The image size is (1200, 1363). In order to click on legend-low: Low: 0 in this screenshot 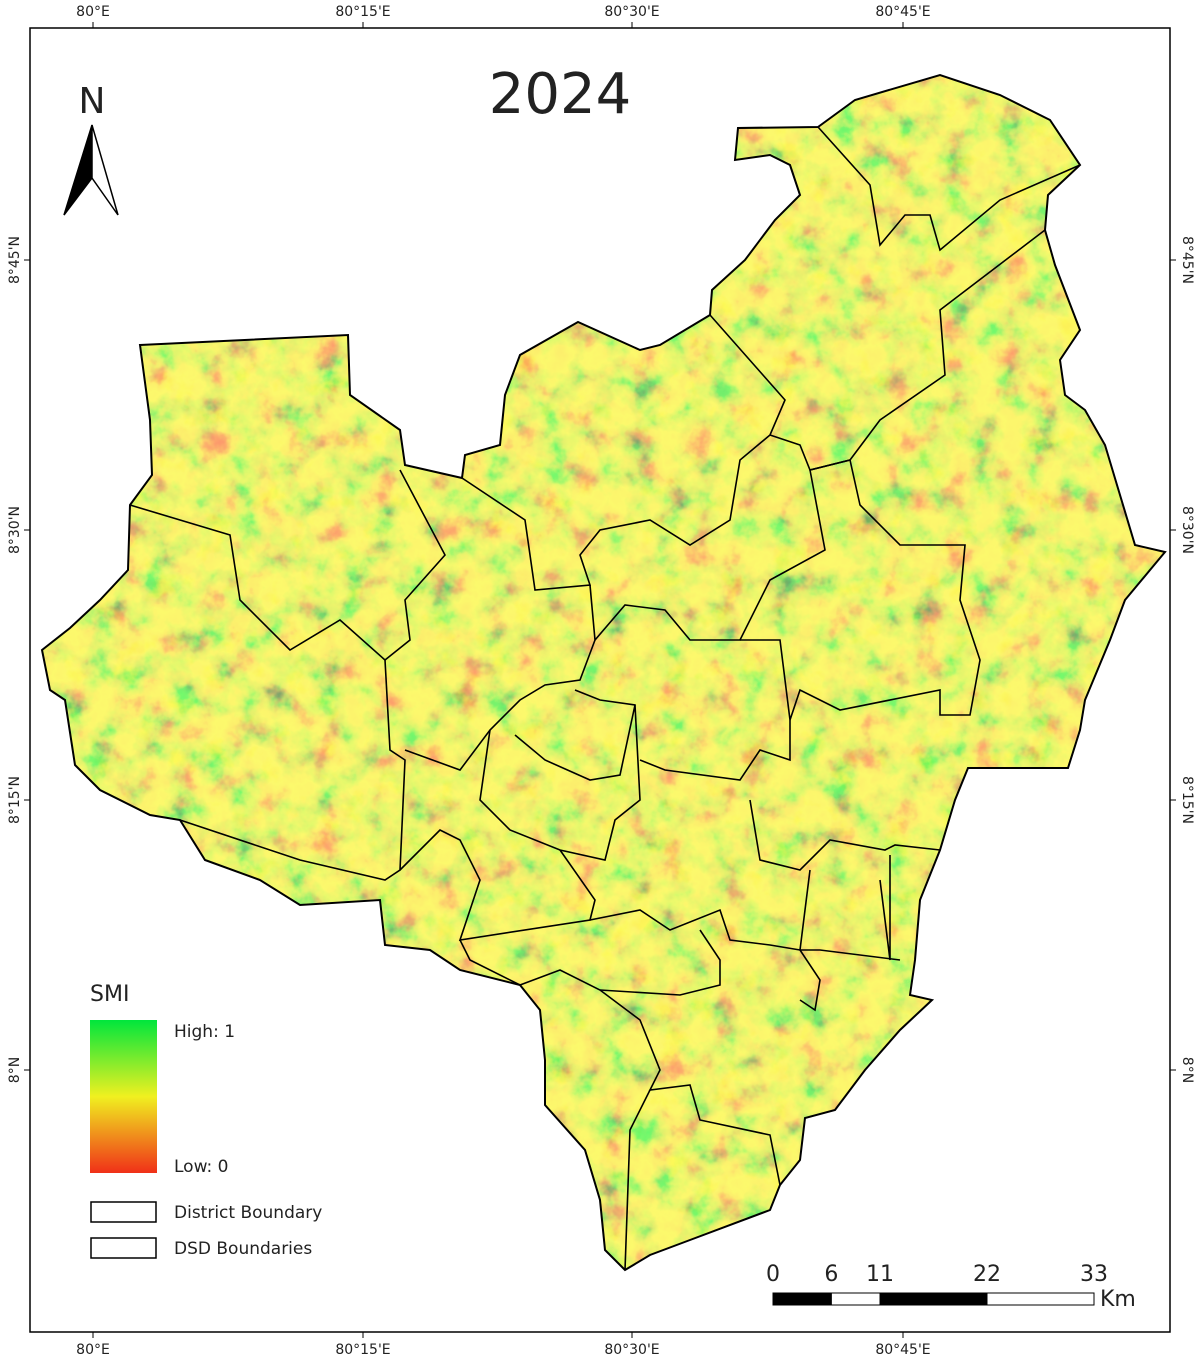, I will do `click(201, 1167)`.